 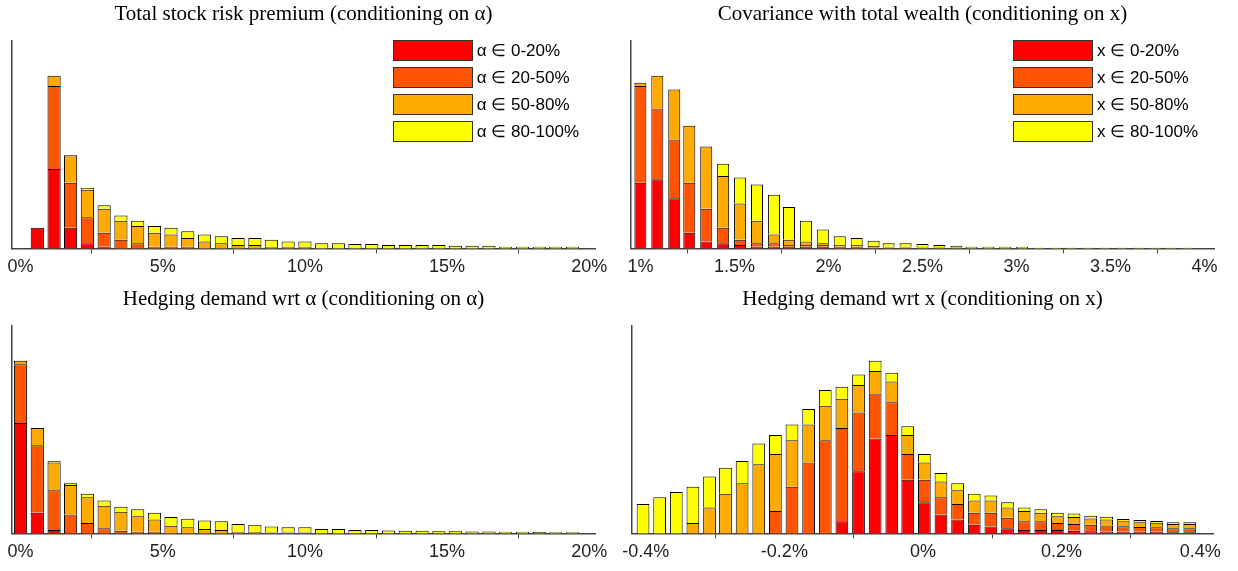 I want to click on legend-label: x ∈ 20-50%, so click(x=1143, y=77).